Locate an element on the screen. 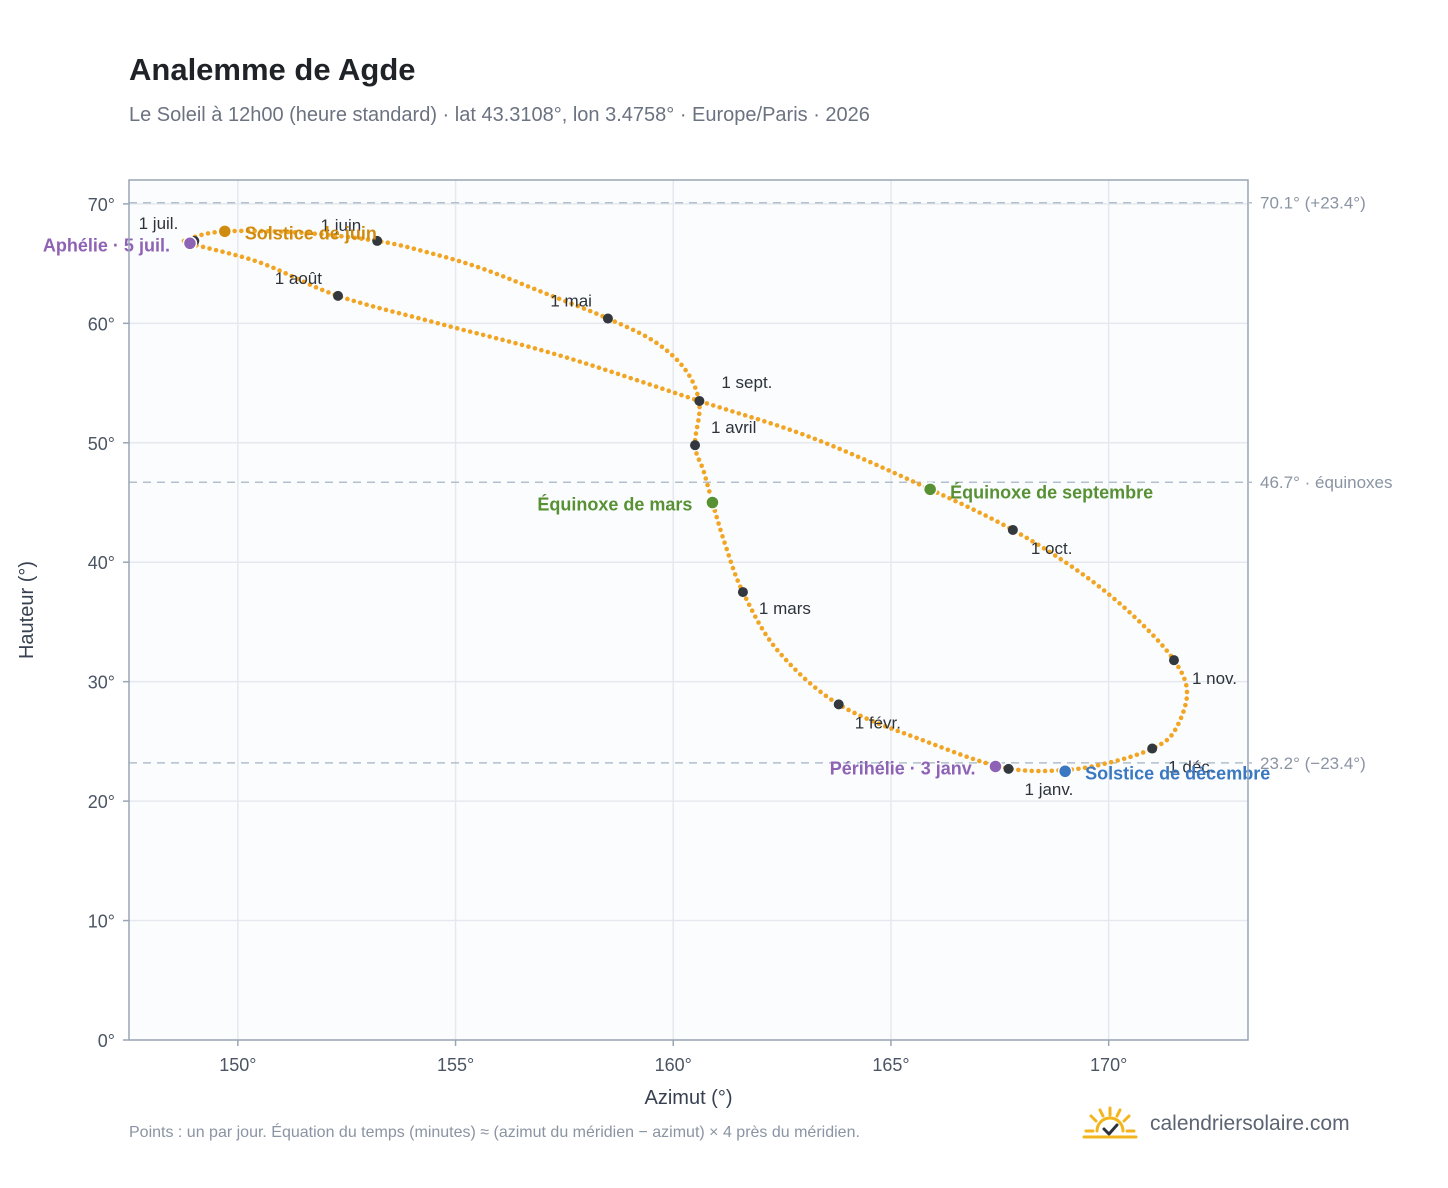 The height and width of the screenshot is (1188, 1448). event-marker is located at coordinates (190, 243).